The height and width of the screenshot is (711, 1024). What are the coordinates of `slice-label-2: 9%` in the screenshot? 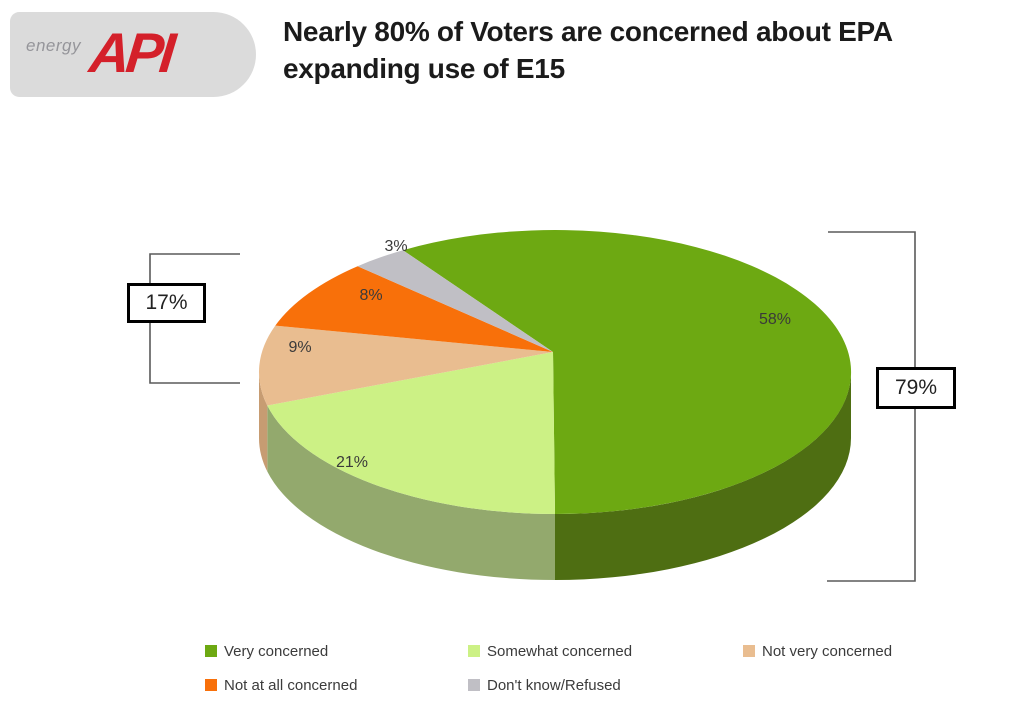 It's located at (300, 347).